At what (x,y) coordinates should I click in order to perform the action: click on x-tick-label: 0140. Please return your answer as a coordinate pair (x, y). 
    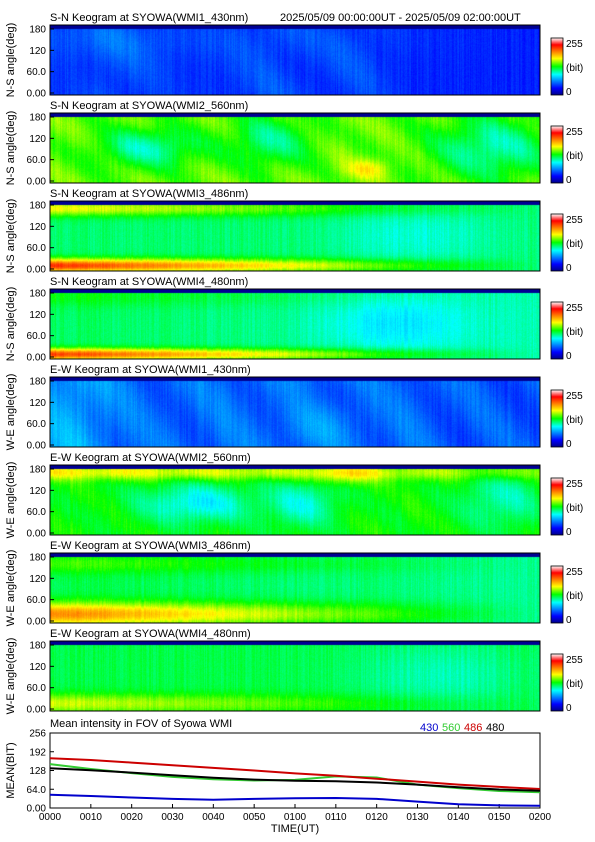
    Looking at the image, I should click on (458, 817).